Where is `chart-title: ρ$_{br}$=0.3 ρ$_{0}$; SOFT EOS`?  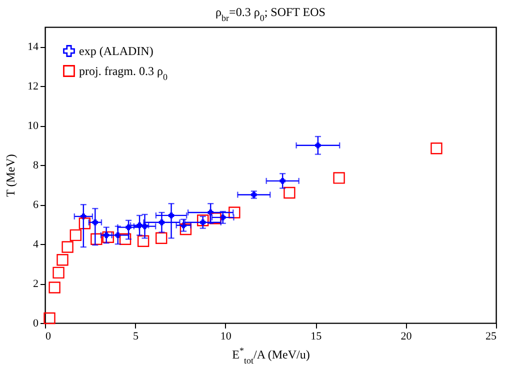 chart-title: ρ$_{br}$=0.3 ρ$_{0}$; SOFT EOS is located at coordinates (271, 14).